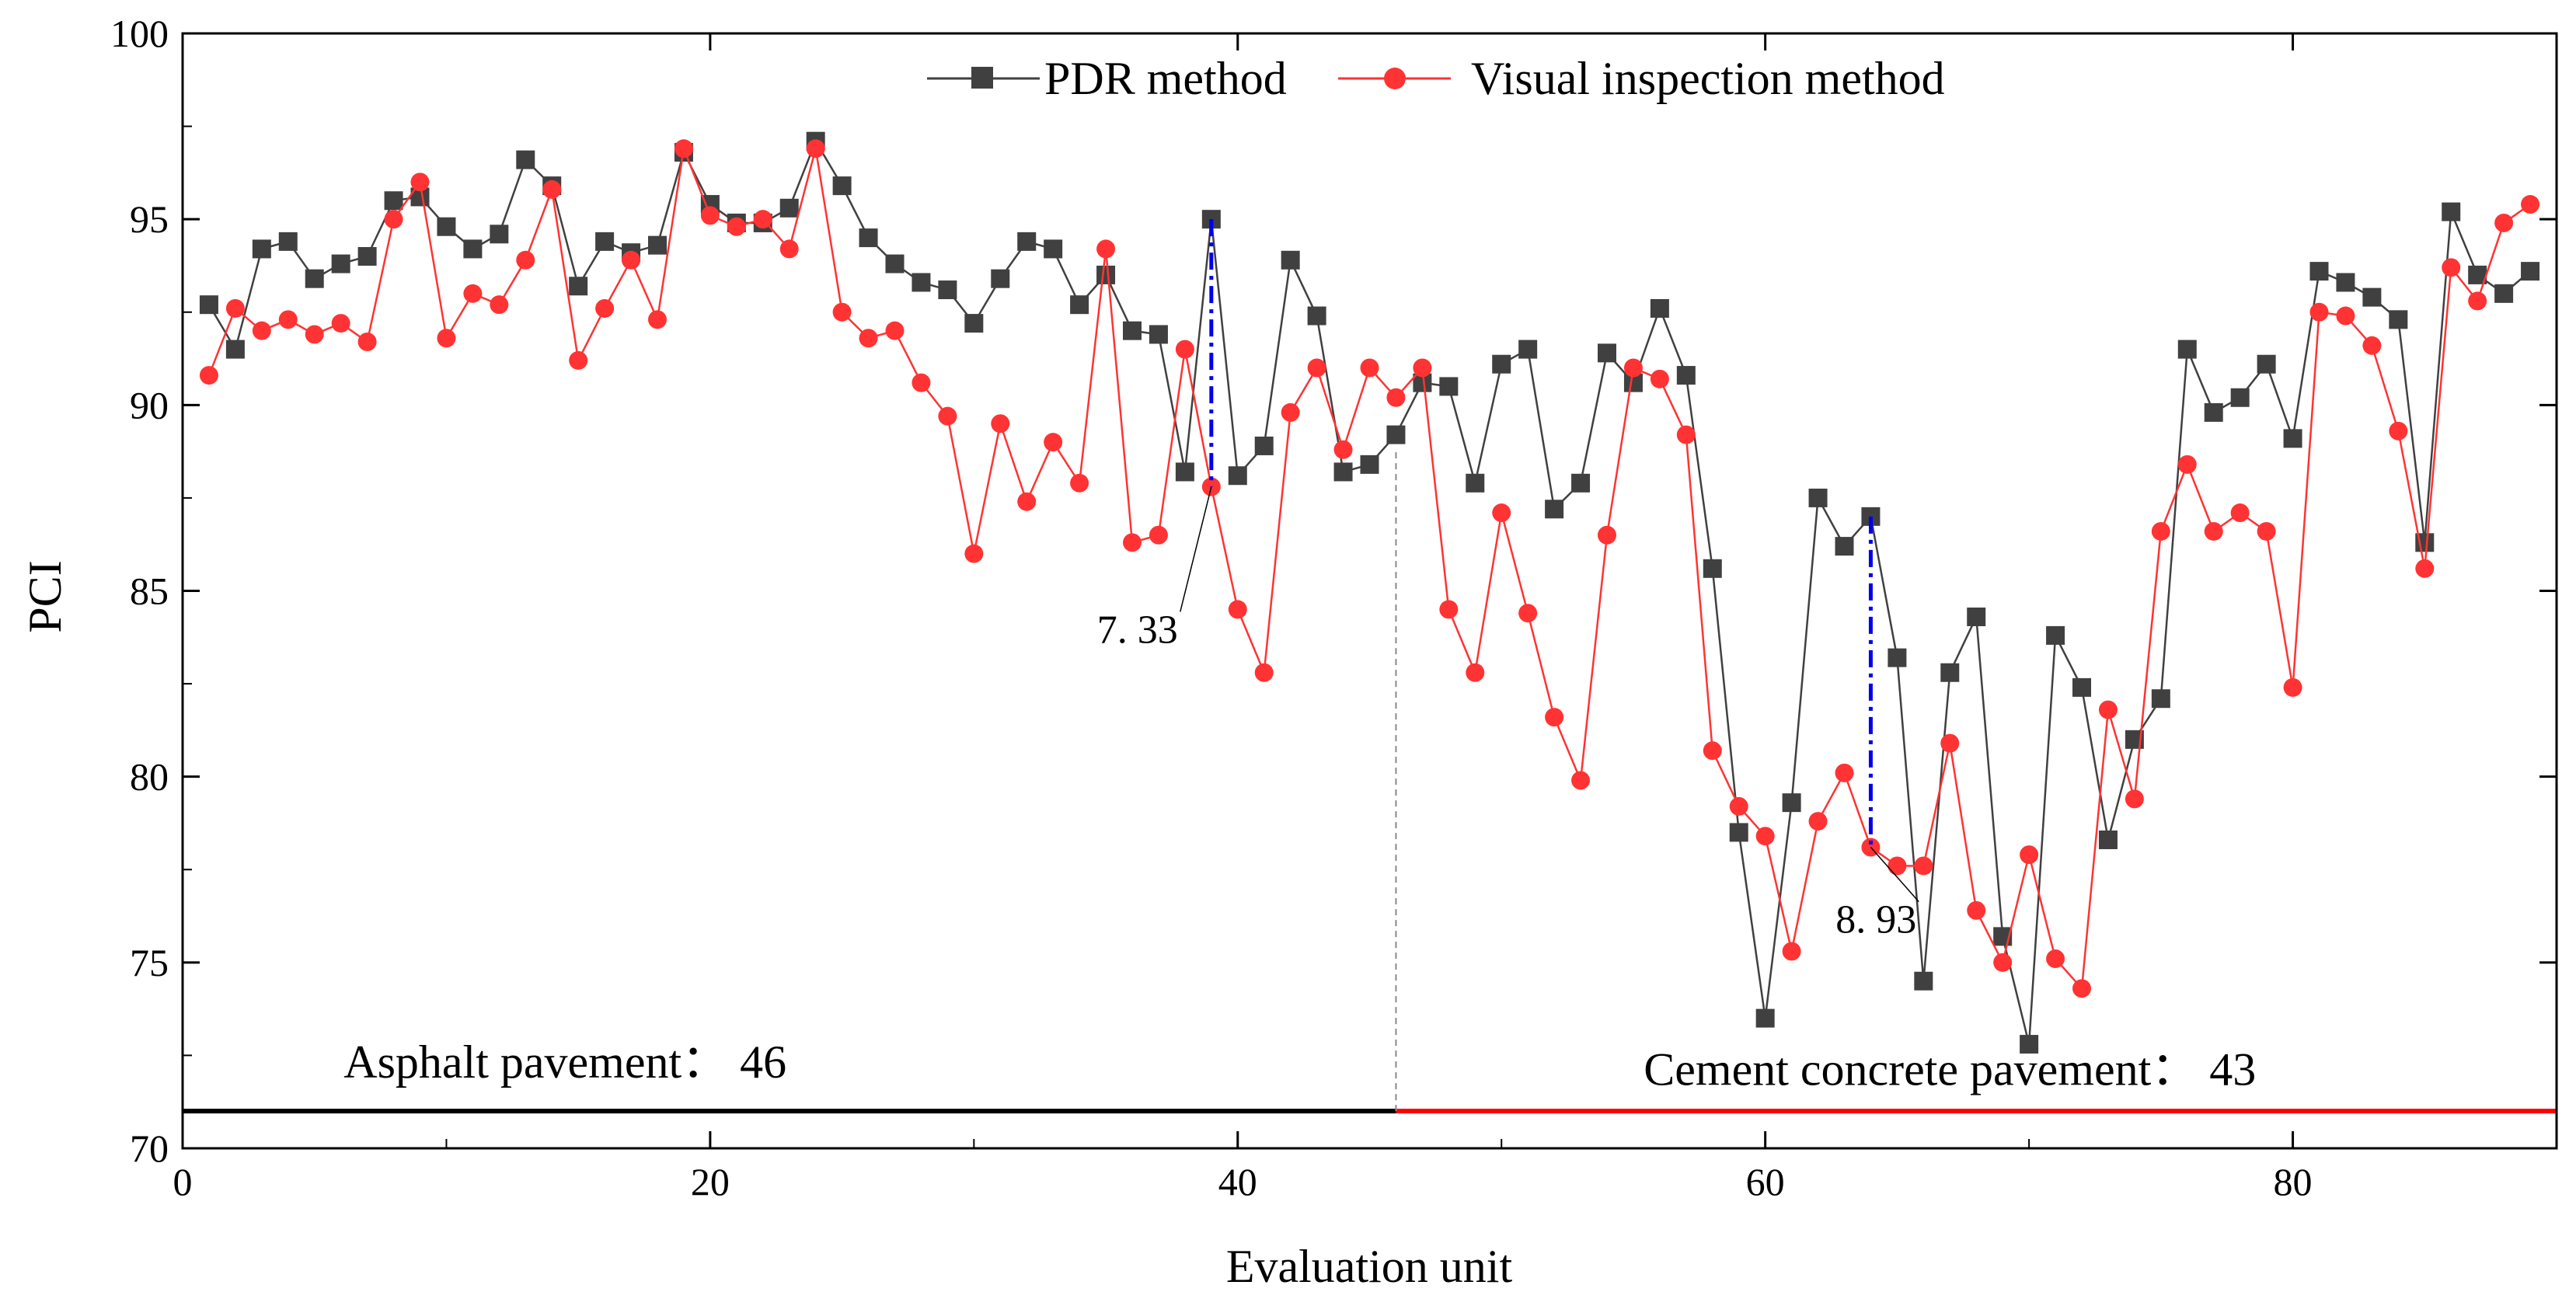 This screenshot has width=2576, height=1313. Describe the element at coordinates (183, 1181) in the screenshot. I see `x-tick-label: 0` at that location.